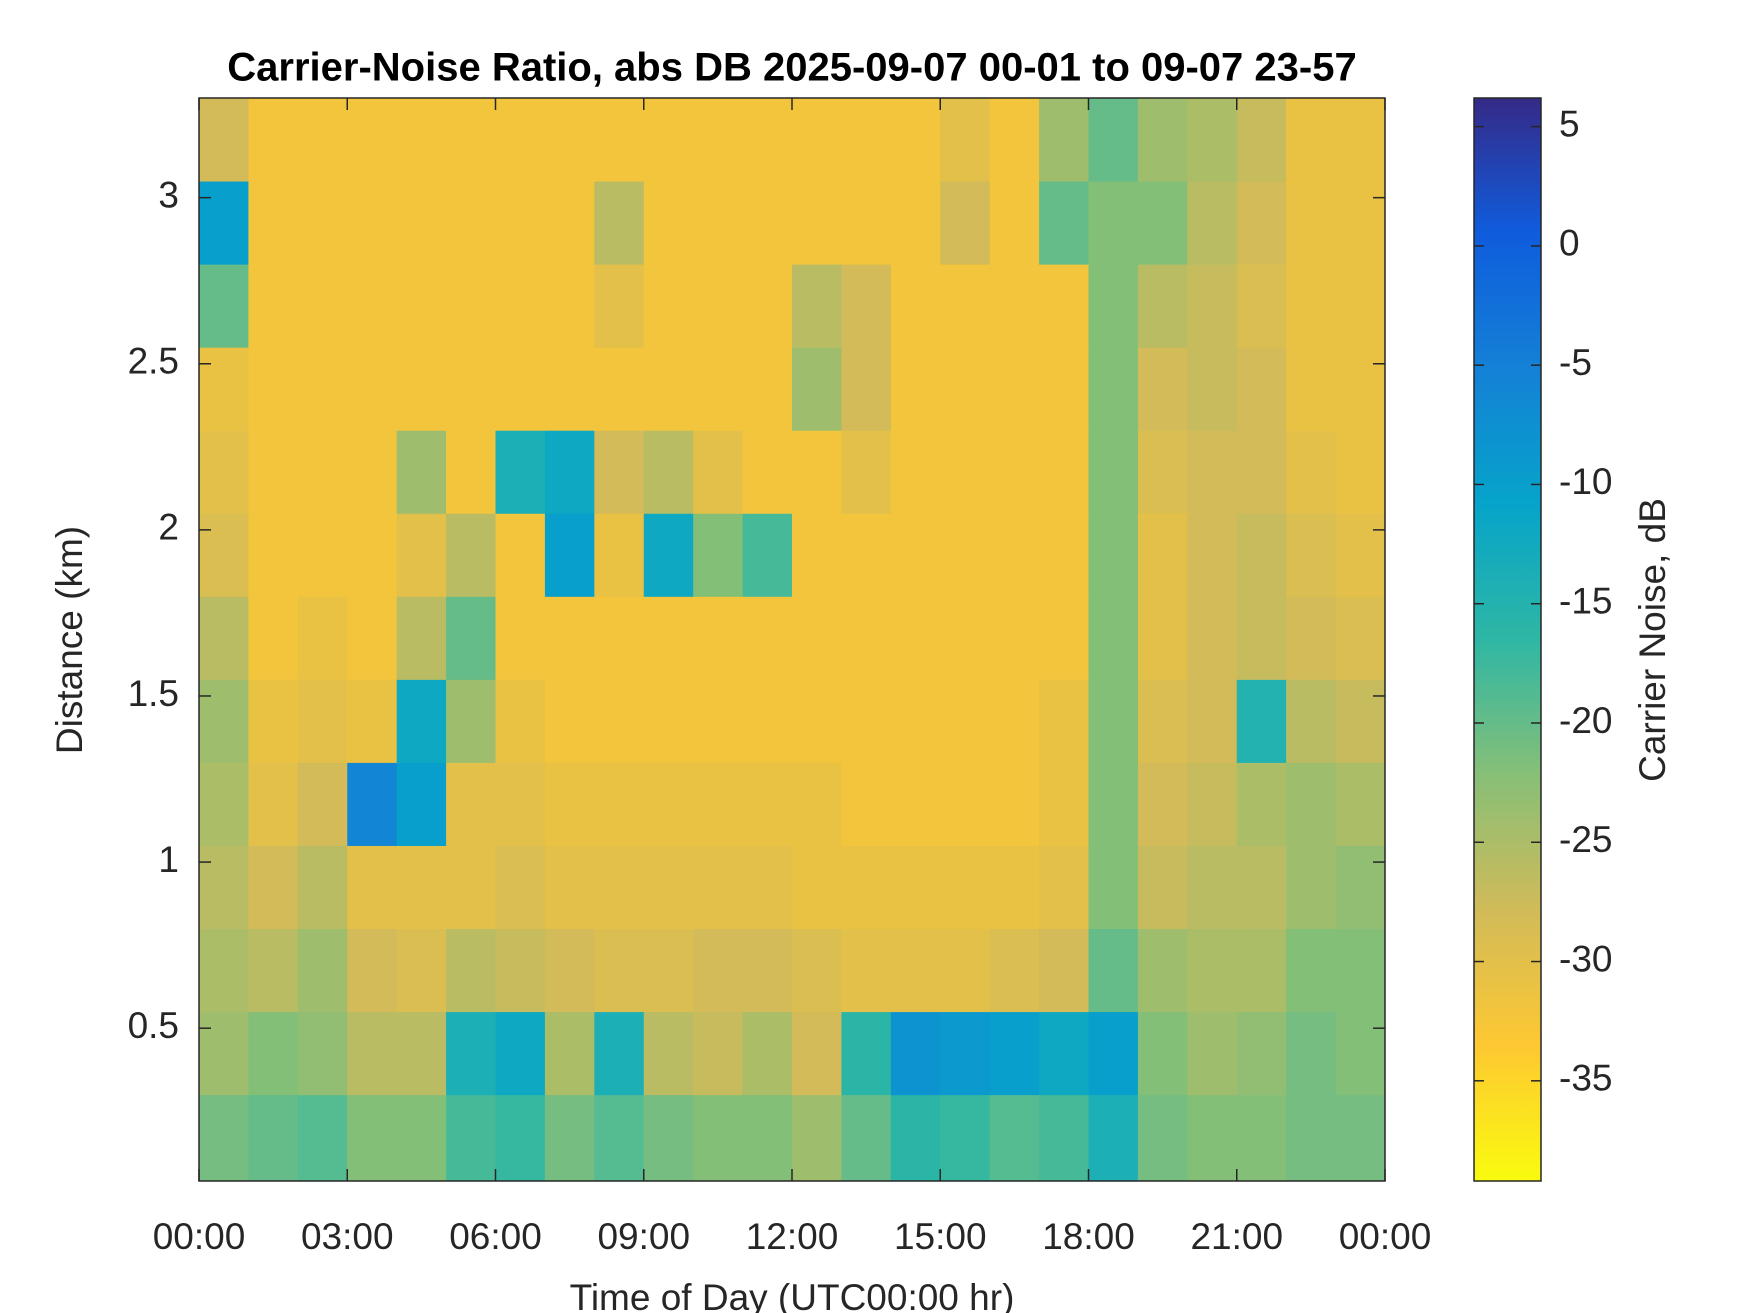 The height and width of the screenshot is (1313, 1750). What do you see at coordinates (153, 693) in the screenshot?
I see `y-tick-label: 1.5` at bounding box center [153, 693].